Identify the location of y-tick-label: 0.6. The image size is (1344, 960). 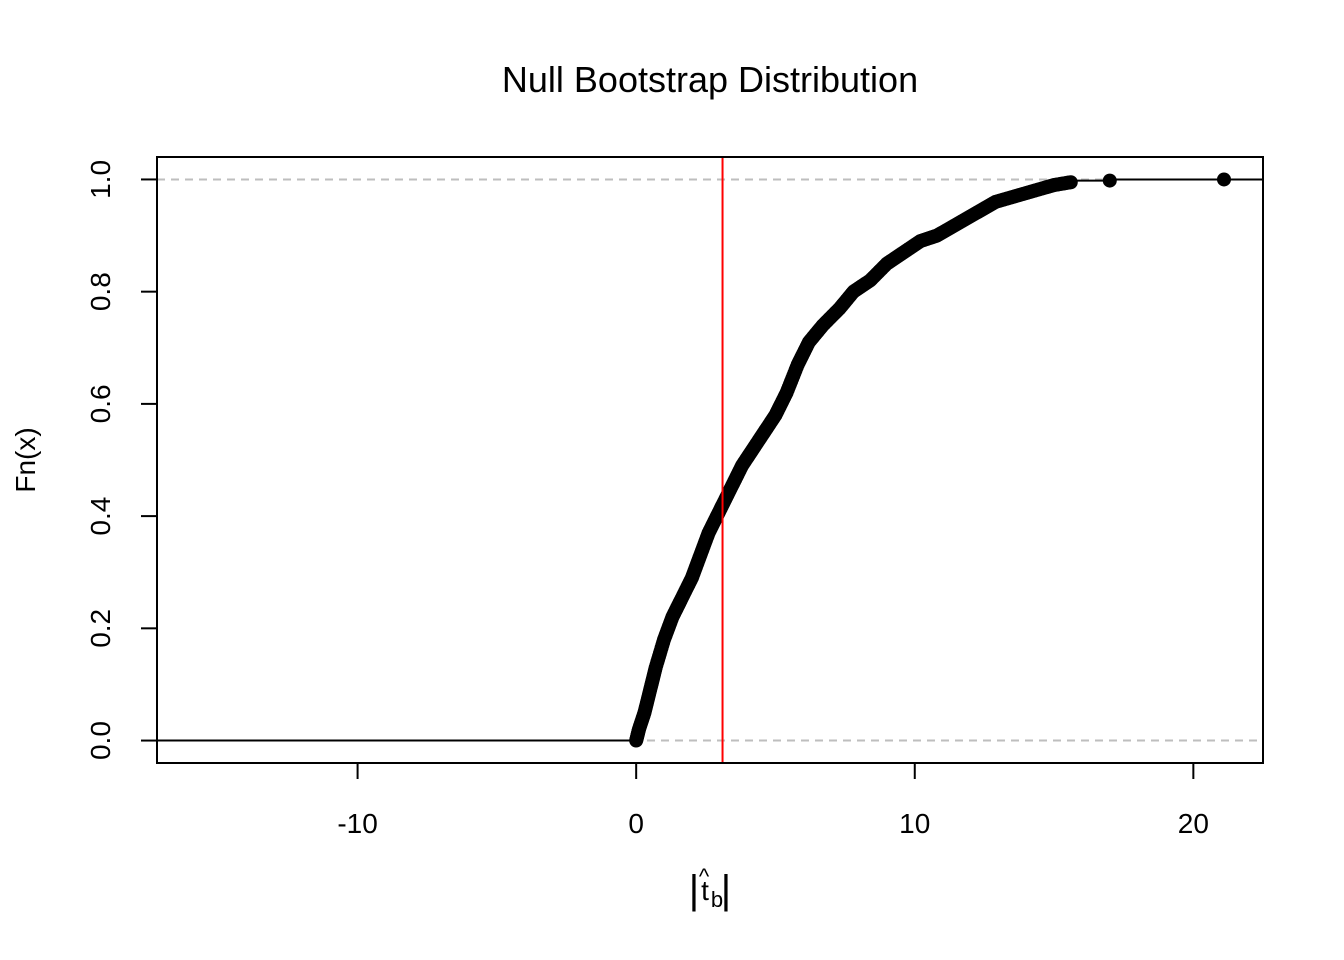
(100, 403).